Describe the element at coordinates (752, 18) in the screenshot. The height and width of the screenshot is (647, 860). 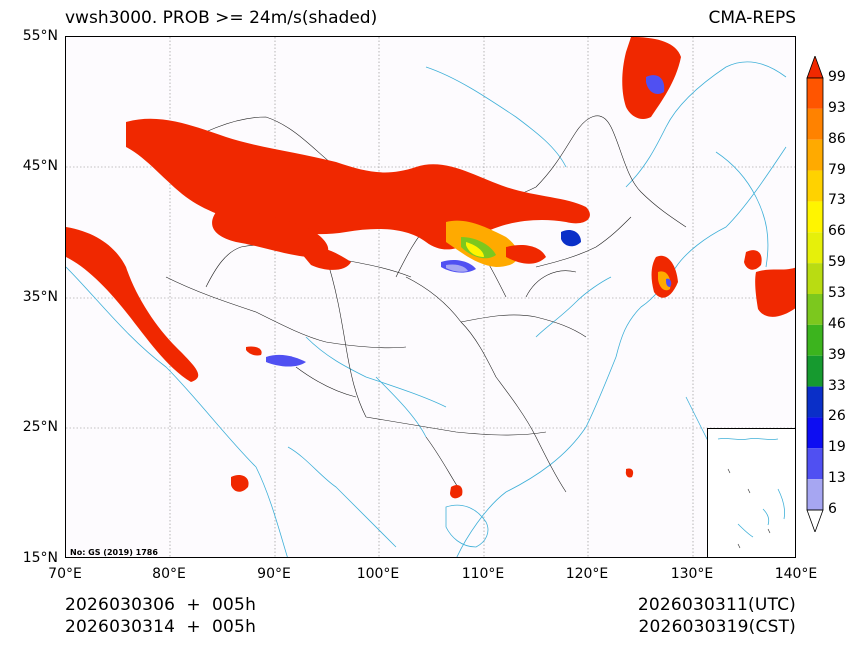
I see `model-name: CMA-REPS` at that location.